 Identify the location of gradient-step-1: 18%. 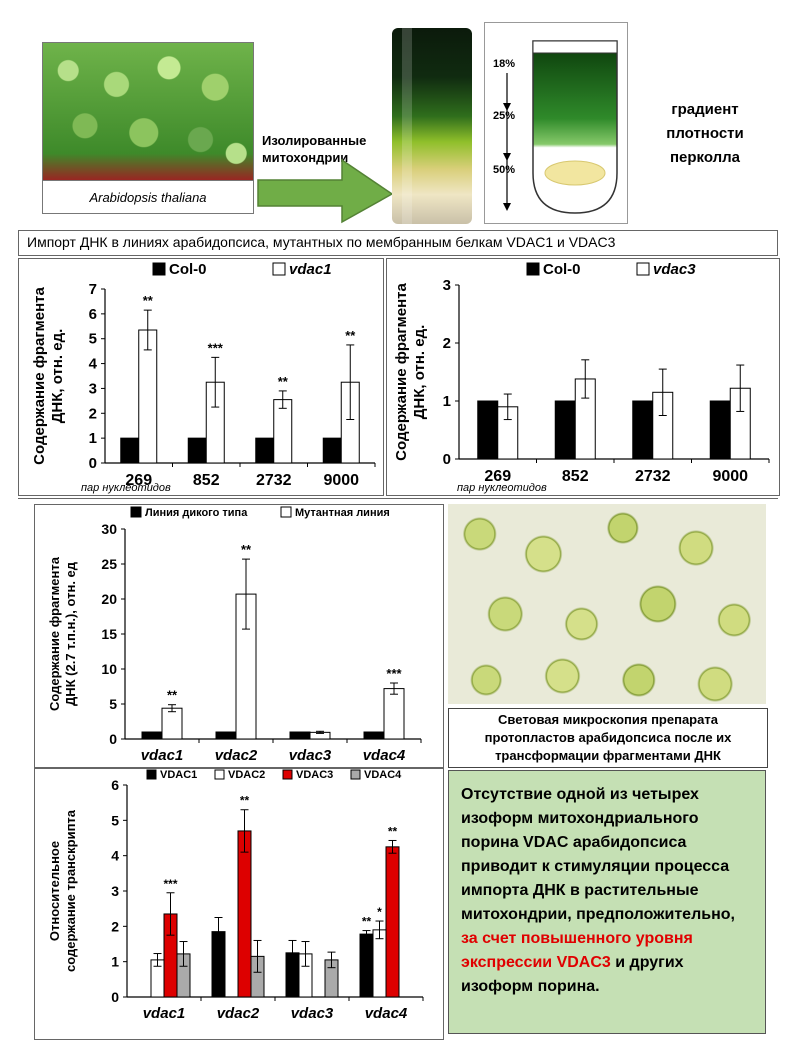
(504, 64).